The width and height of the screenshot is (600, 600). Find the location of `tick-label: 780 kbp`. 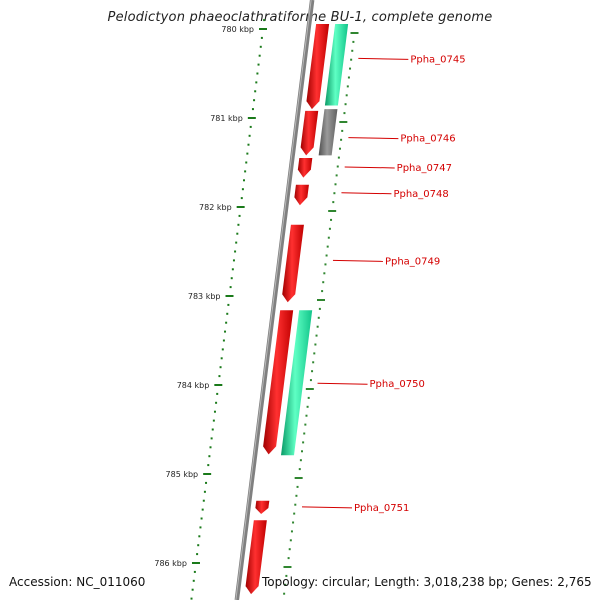

tick-label: 780 kbp is located at coordinates (237, 29).